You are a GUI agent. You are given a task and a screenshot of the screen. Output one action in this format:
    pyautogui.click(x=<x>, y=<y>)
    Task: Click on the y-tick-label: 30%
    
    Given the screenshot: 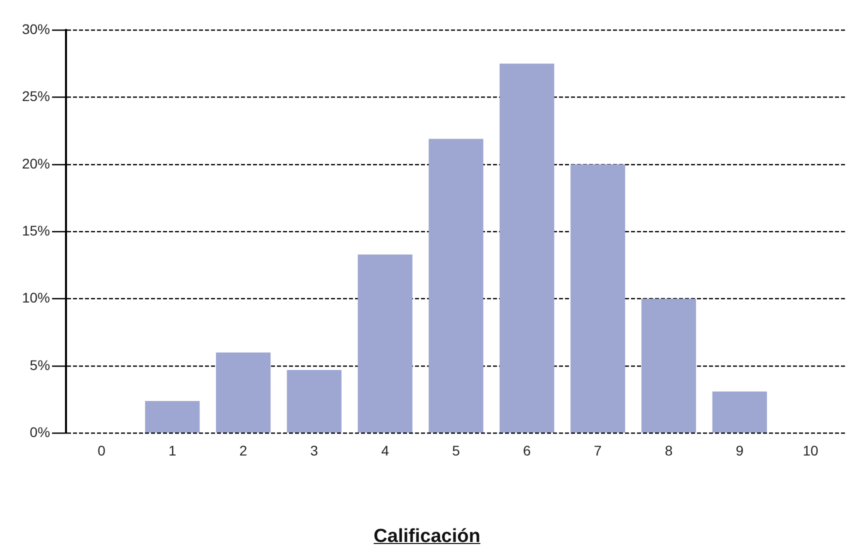 What is the action you would take?
    pyautogui.click(x=36, y=28)
    